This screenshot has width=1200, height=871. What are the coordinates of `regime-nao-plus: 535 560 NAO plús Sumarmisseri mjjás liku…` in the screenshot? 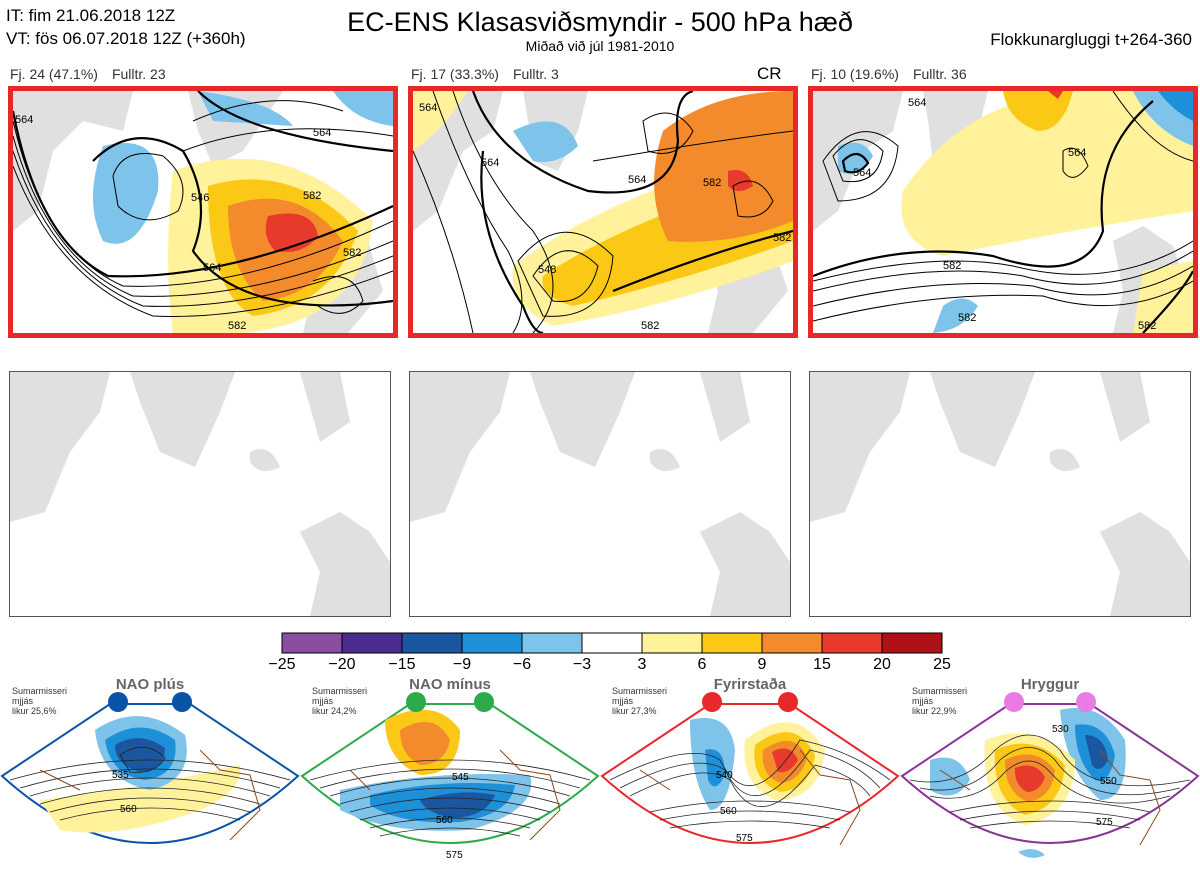 It's located at (150, 773).